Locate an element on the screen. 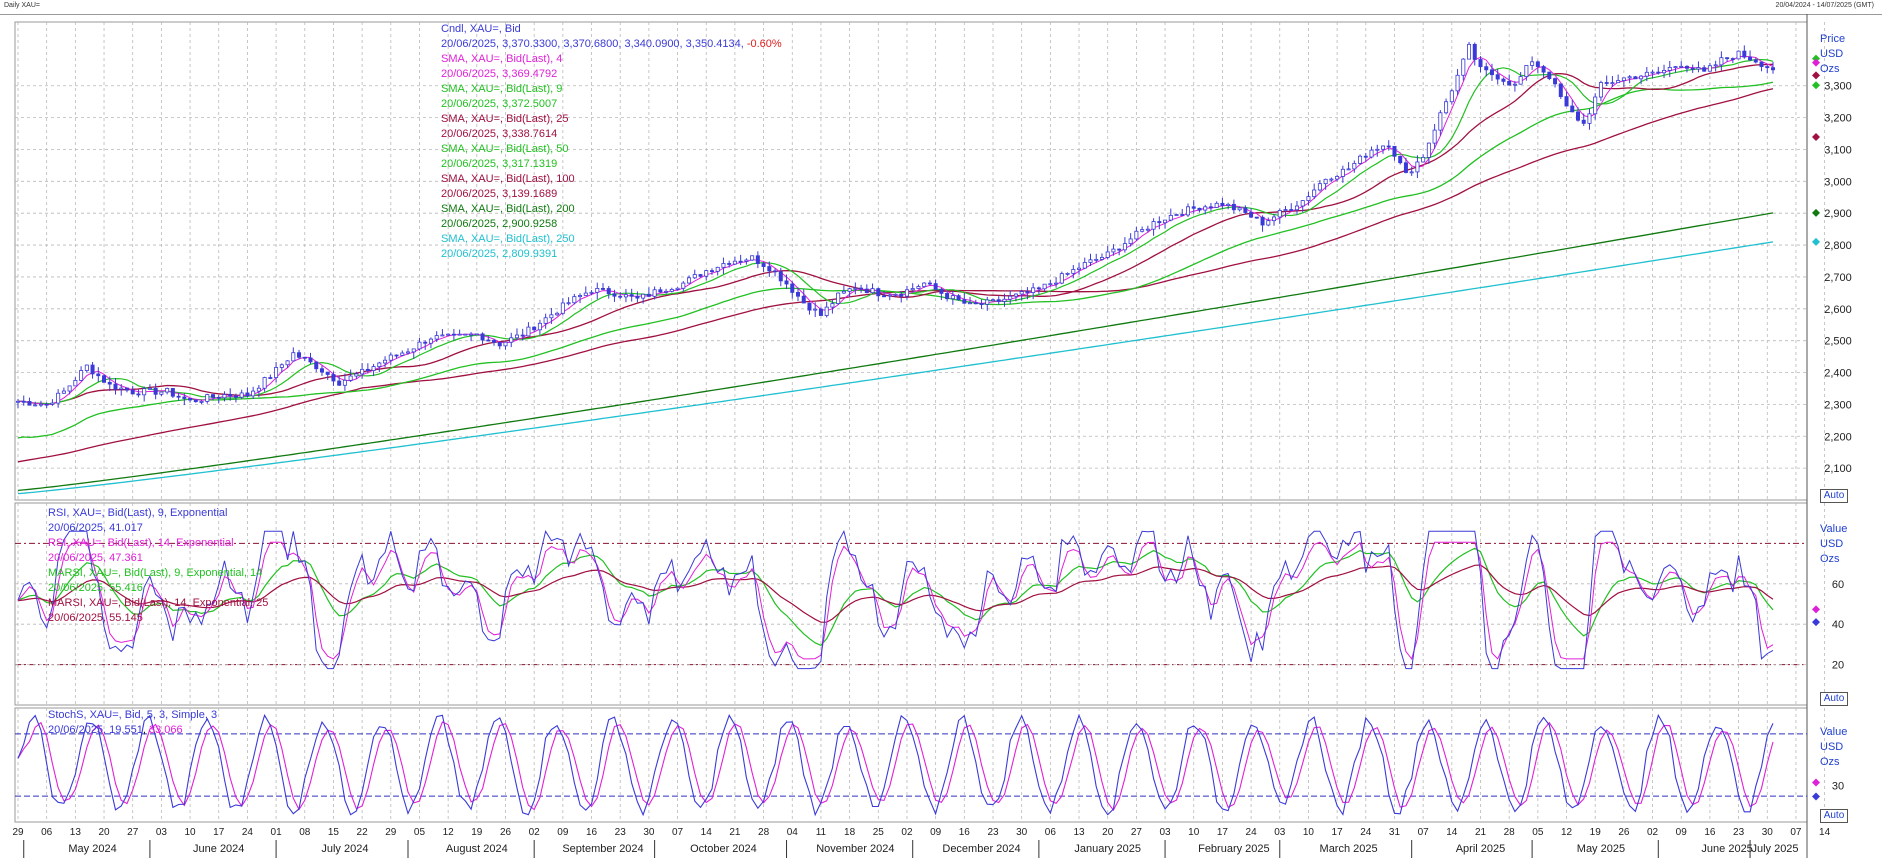  x-day-label: 20 is located at coordinates (1108, 832).